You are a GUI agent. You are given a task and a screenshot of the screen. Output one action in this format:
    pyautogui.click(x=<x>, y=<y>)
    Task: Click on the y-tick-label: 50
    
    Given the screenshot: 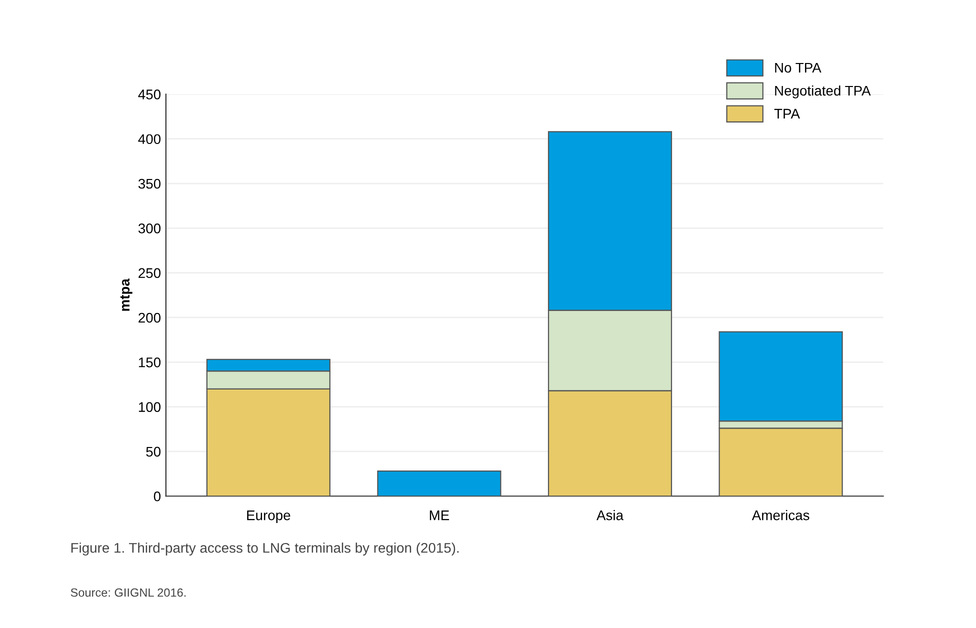 What is the action you would take?
    pyautogui.click(x=153, y=451)
    